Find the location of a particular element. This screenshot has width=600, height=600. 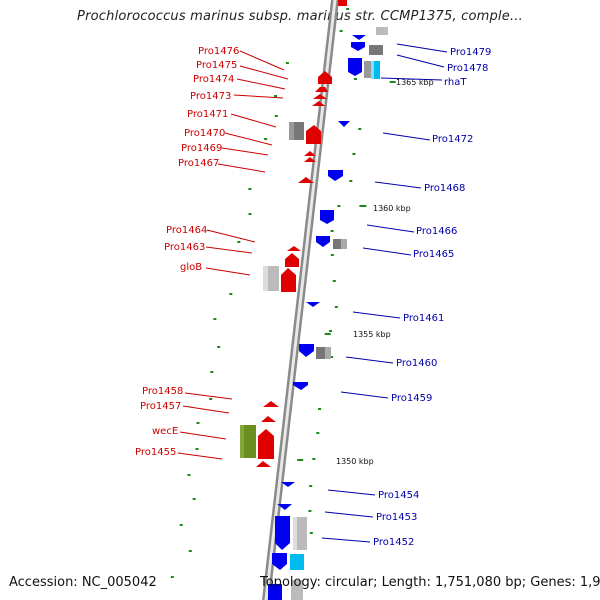

gene-pro1476: Pro1476 is located at coordinates (265, 65).